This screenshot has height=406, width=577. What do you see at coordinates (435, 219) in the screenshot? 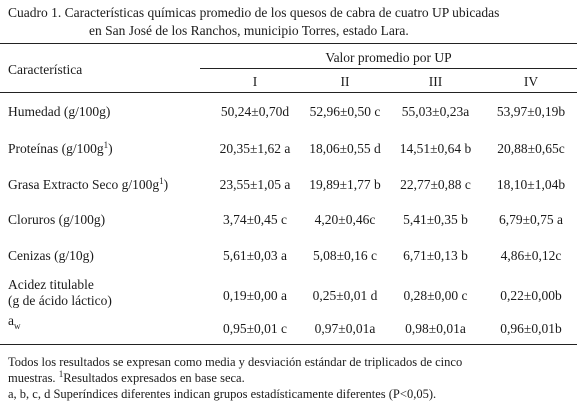
I see `cell-cloruros-3: 5,41±0,35 b` at bounding box center [435, 219].